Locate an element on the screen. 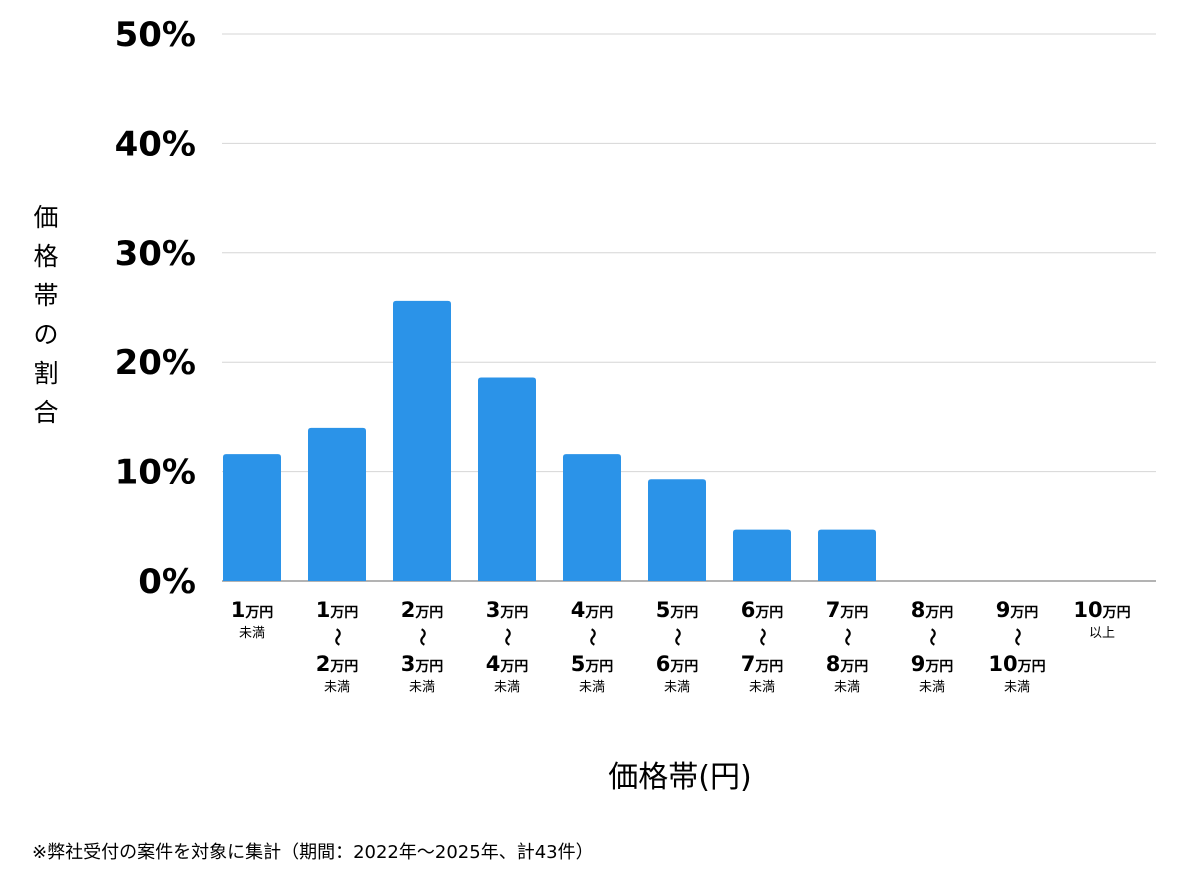 Image resolution: width=1200 pixels, height=874 pixels. y-axis-label-char: 帯 is located at coordinates (45, 295).